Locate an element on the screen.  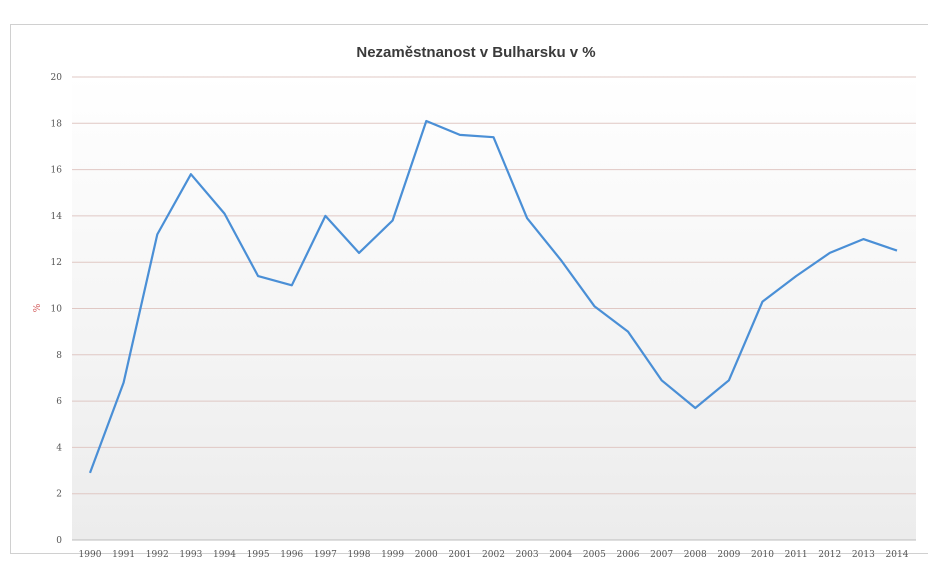
x-tick-label: 2000 is located at coordinates (426, 555).